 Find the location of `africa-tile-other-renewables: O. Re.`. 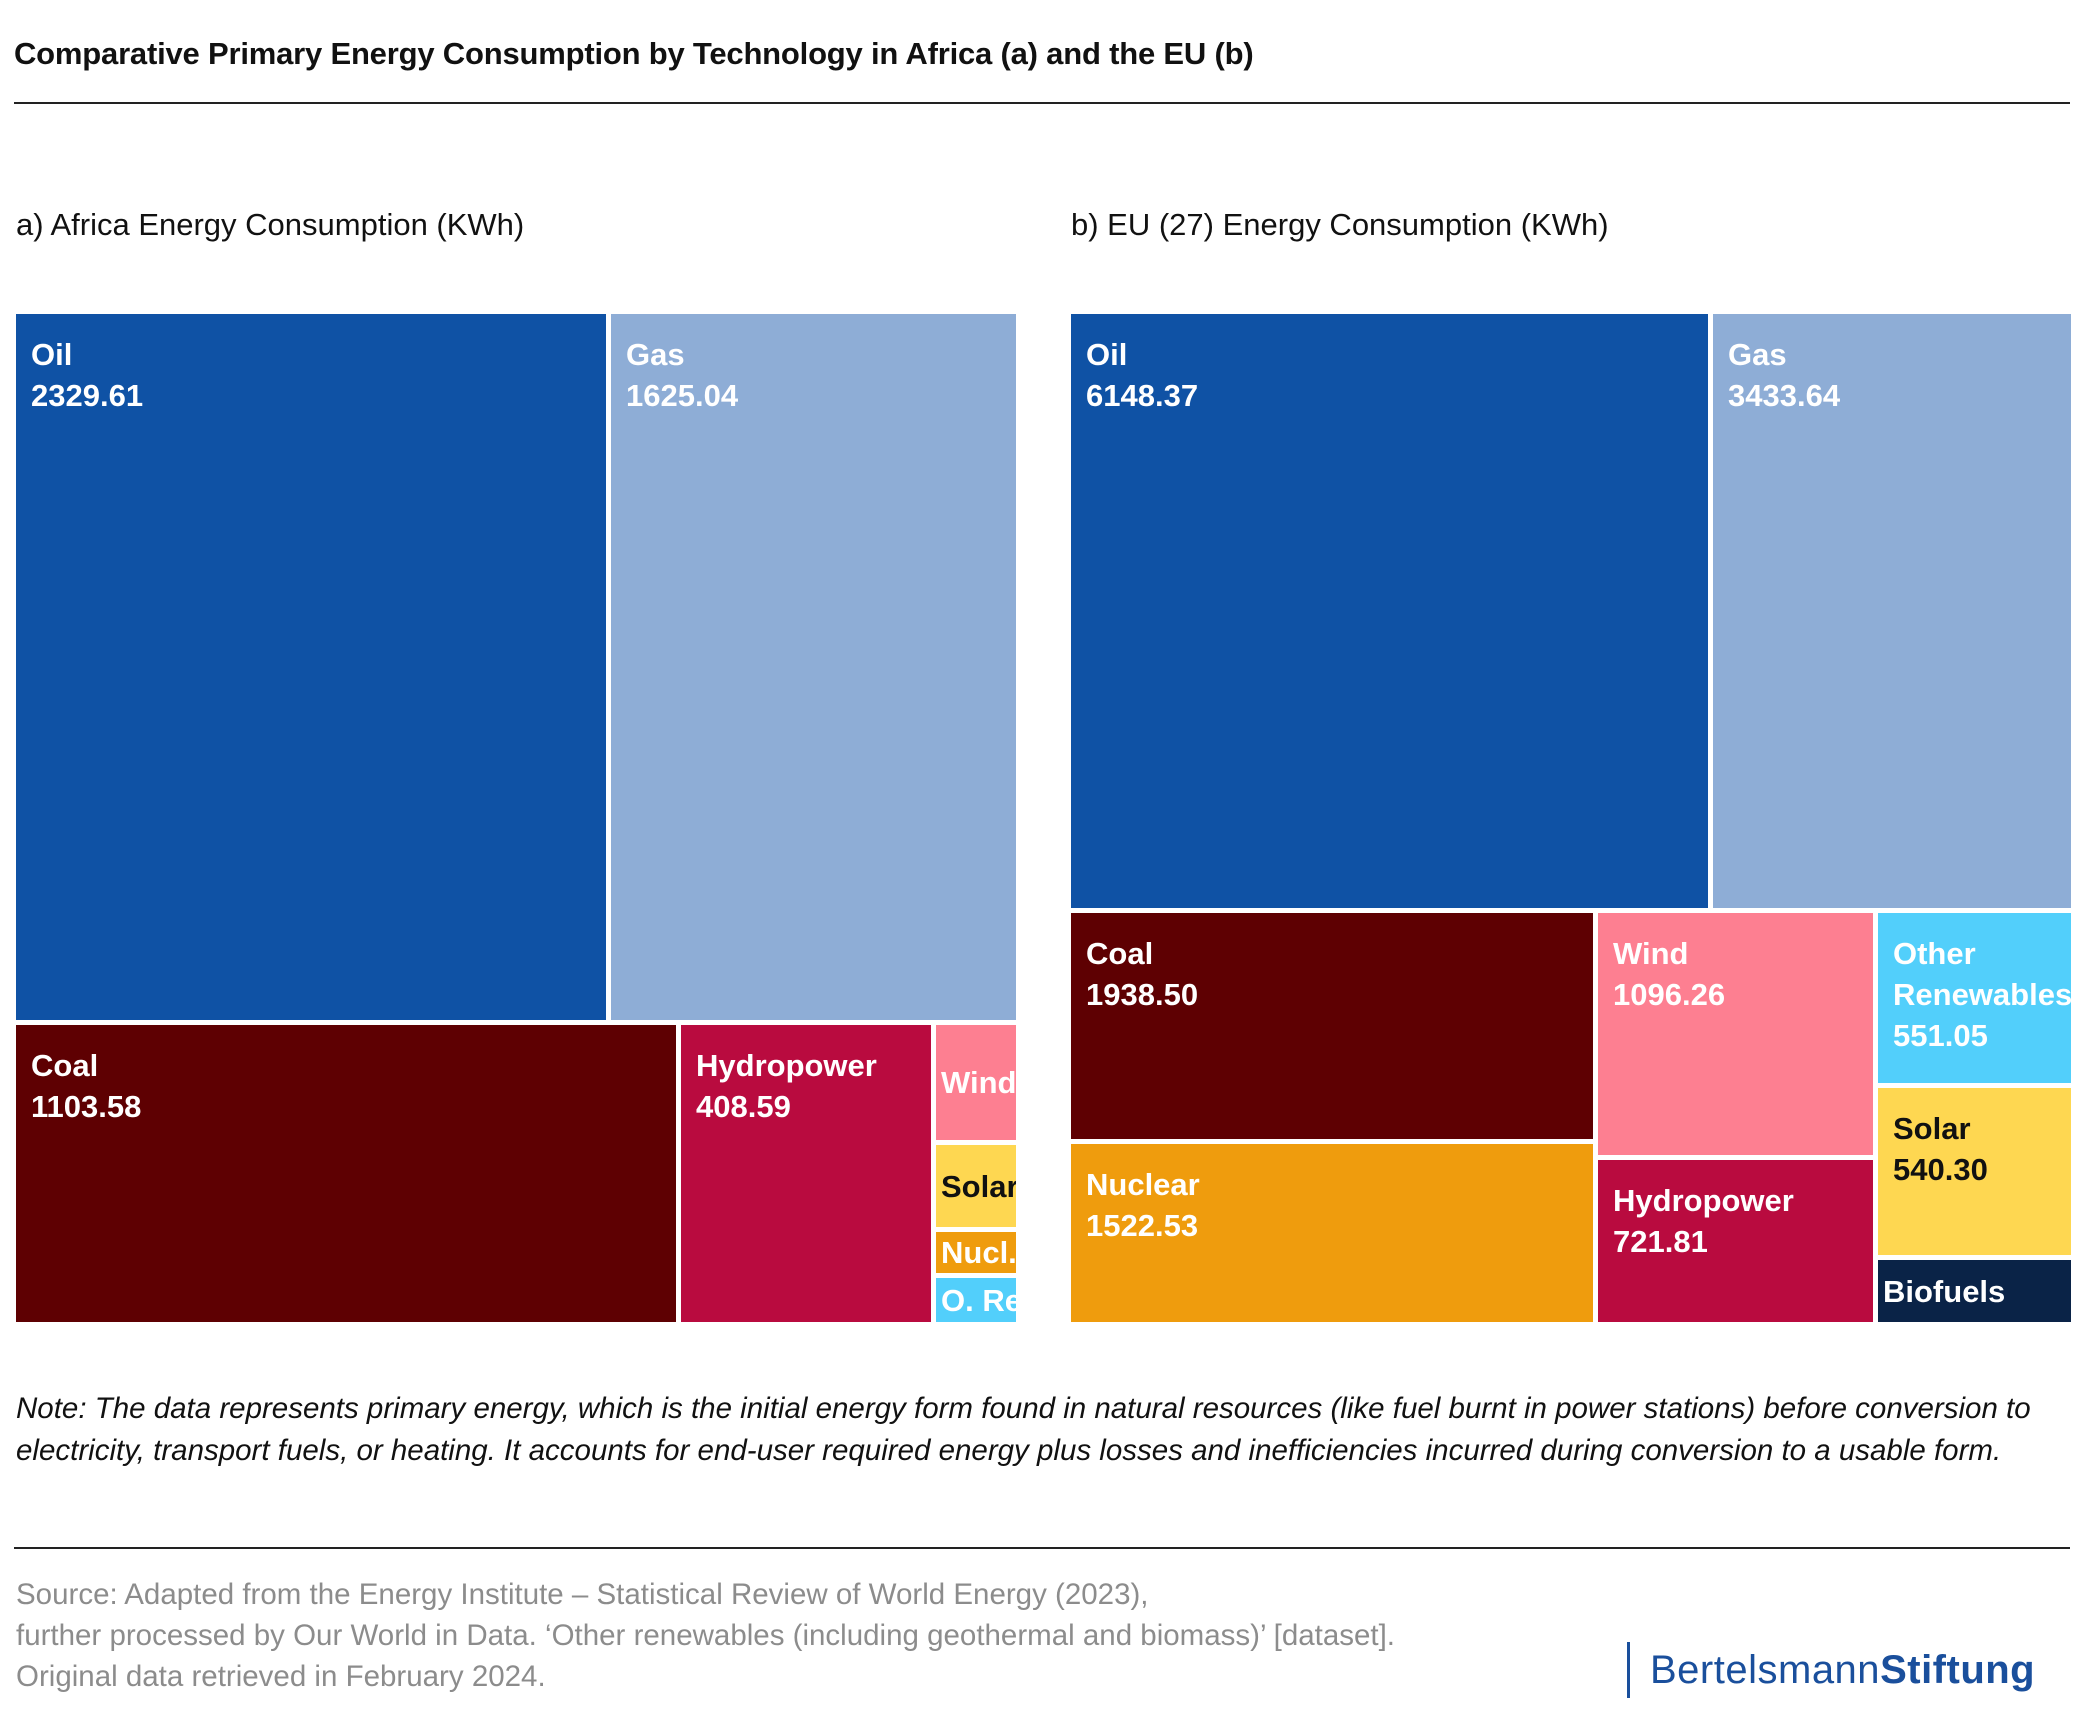

africa-tile-other-renewables: O. Re. is located at coordinates (976, 1300).